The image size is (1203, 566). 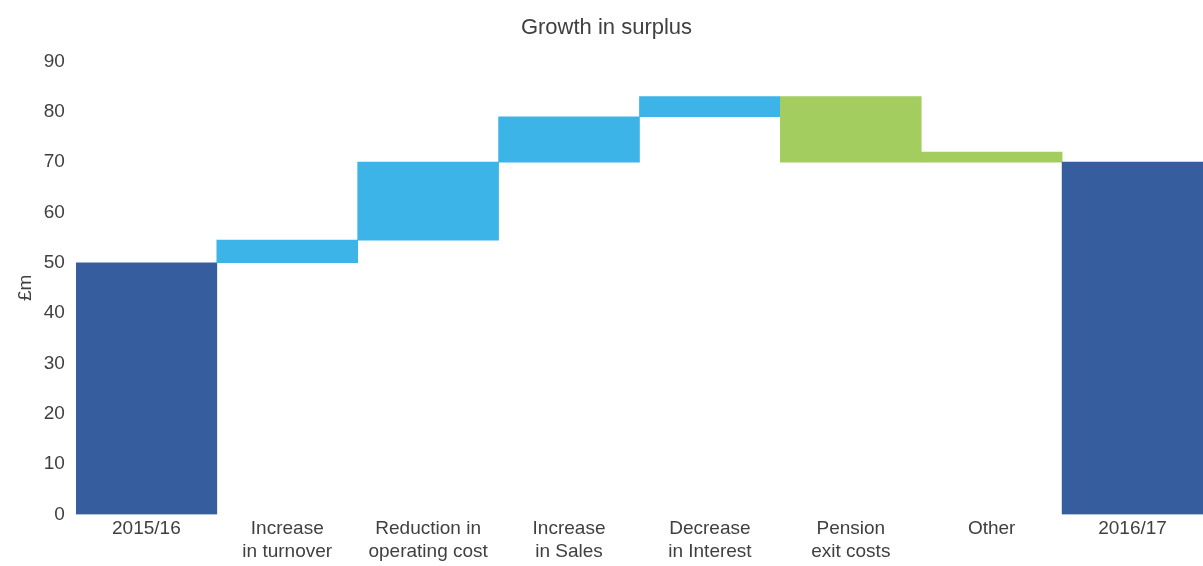 What do you see at coordinates (992, 528) in the screenshot?
I see `x-tick-label: Other` at bounding box center [992, 528].